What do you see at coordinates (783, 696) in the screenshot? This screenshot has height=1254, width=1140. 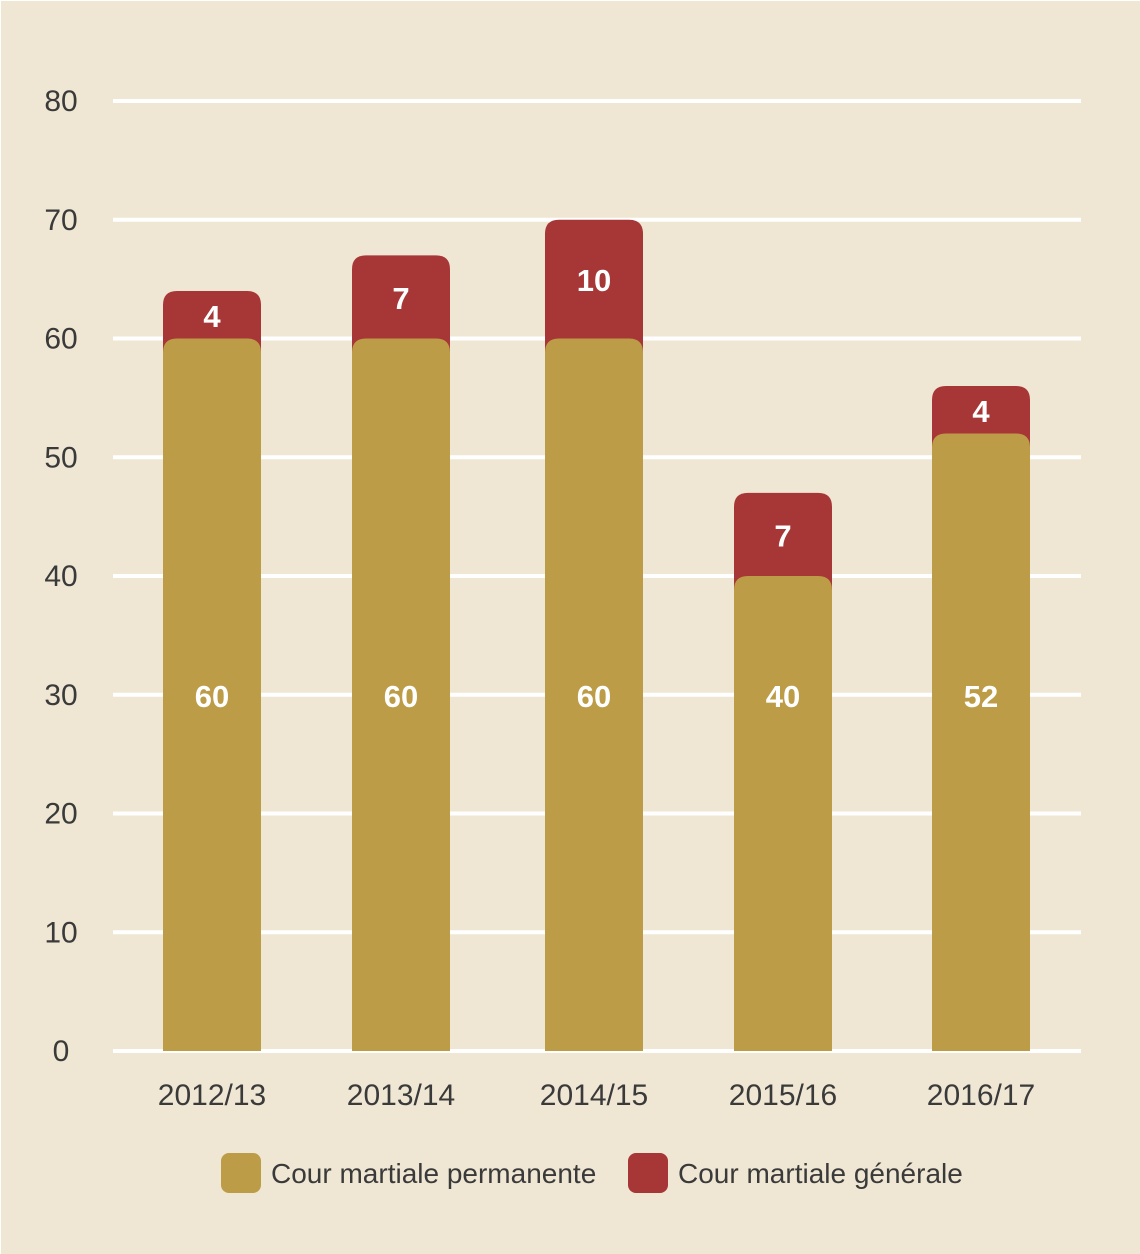 I see `data-label: 40` at bounding box center [783, 696].